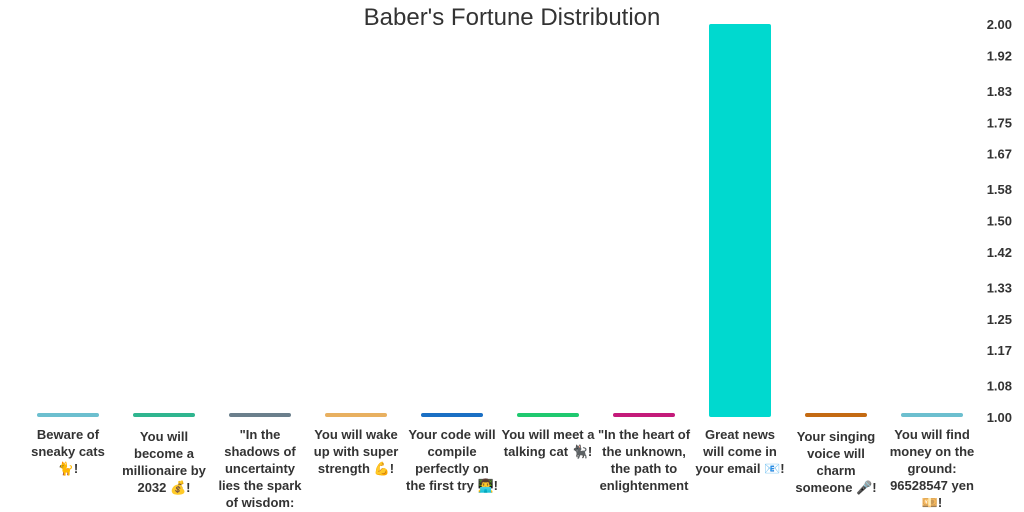  I want to click on y-tick-label: 1.83, so click(999, 91).